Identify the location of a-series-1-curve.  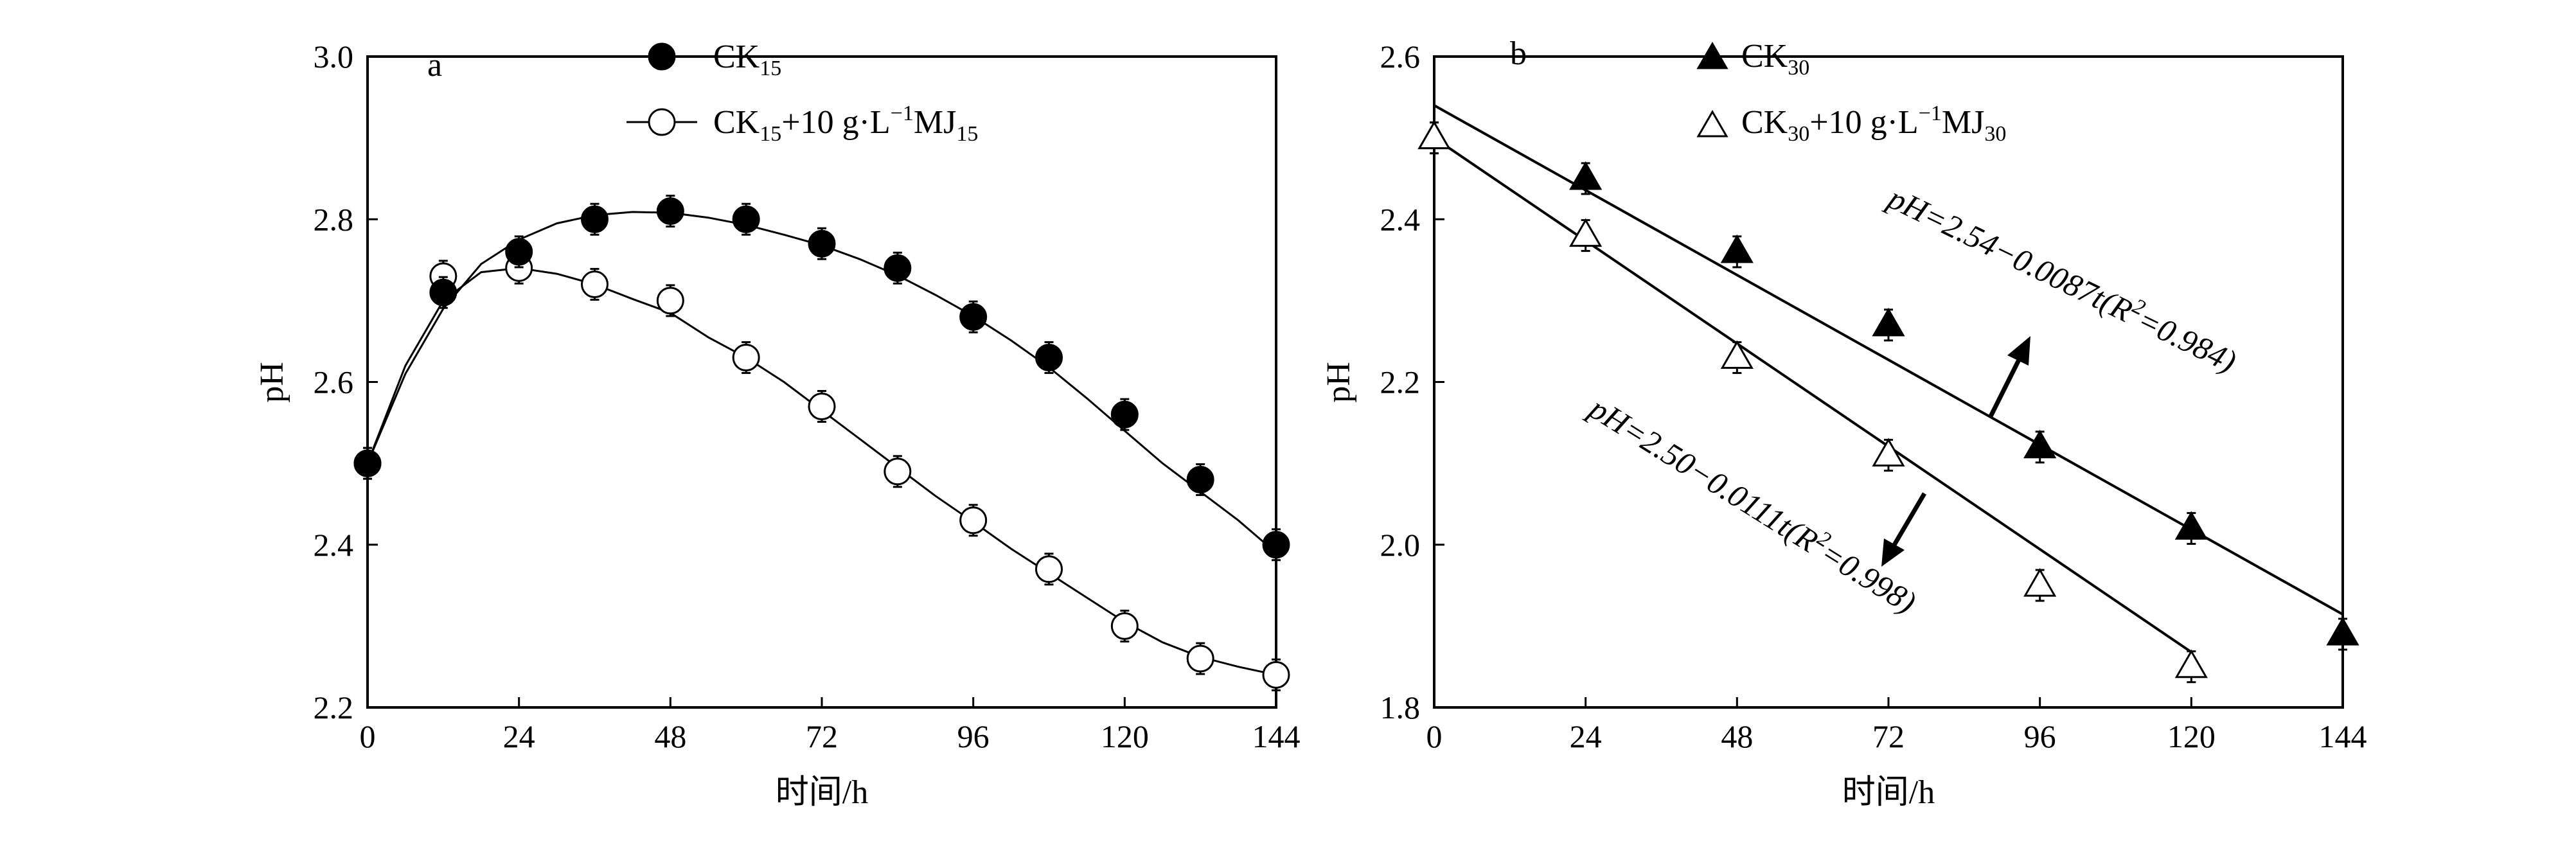
(822, 383).